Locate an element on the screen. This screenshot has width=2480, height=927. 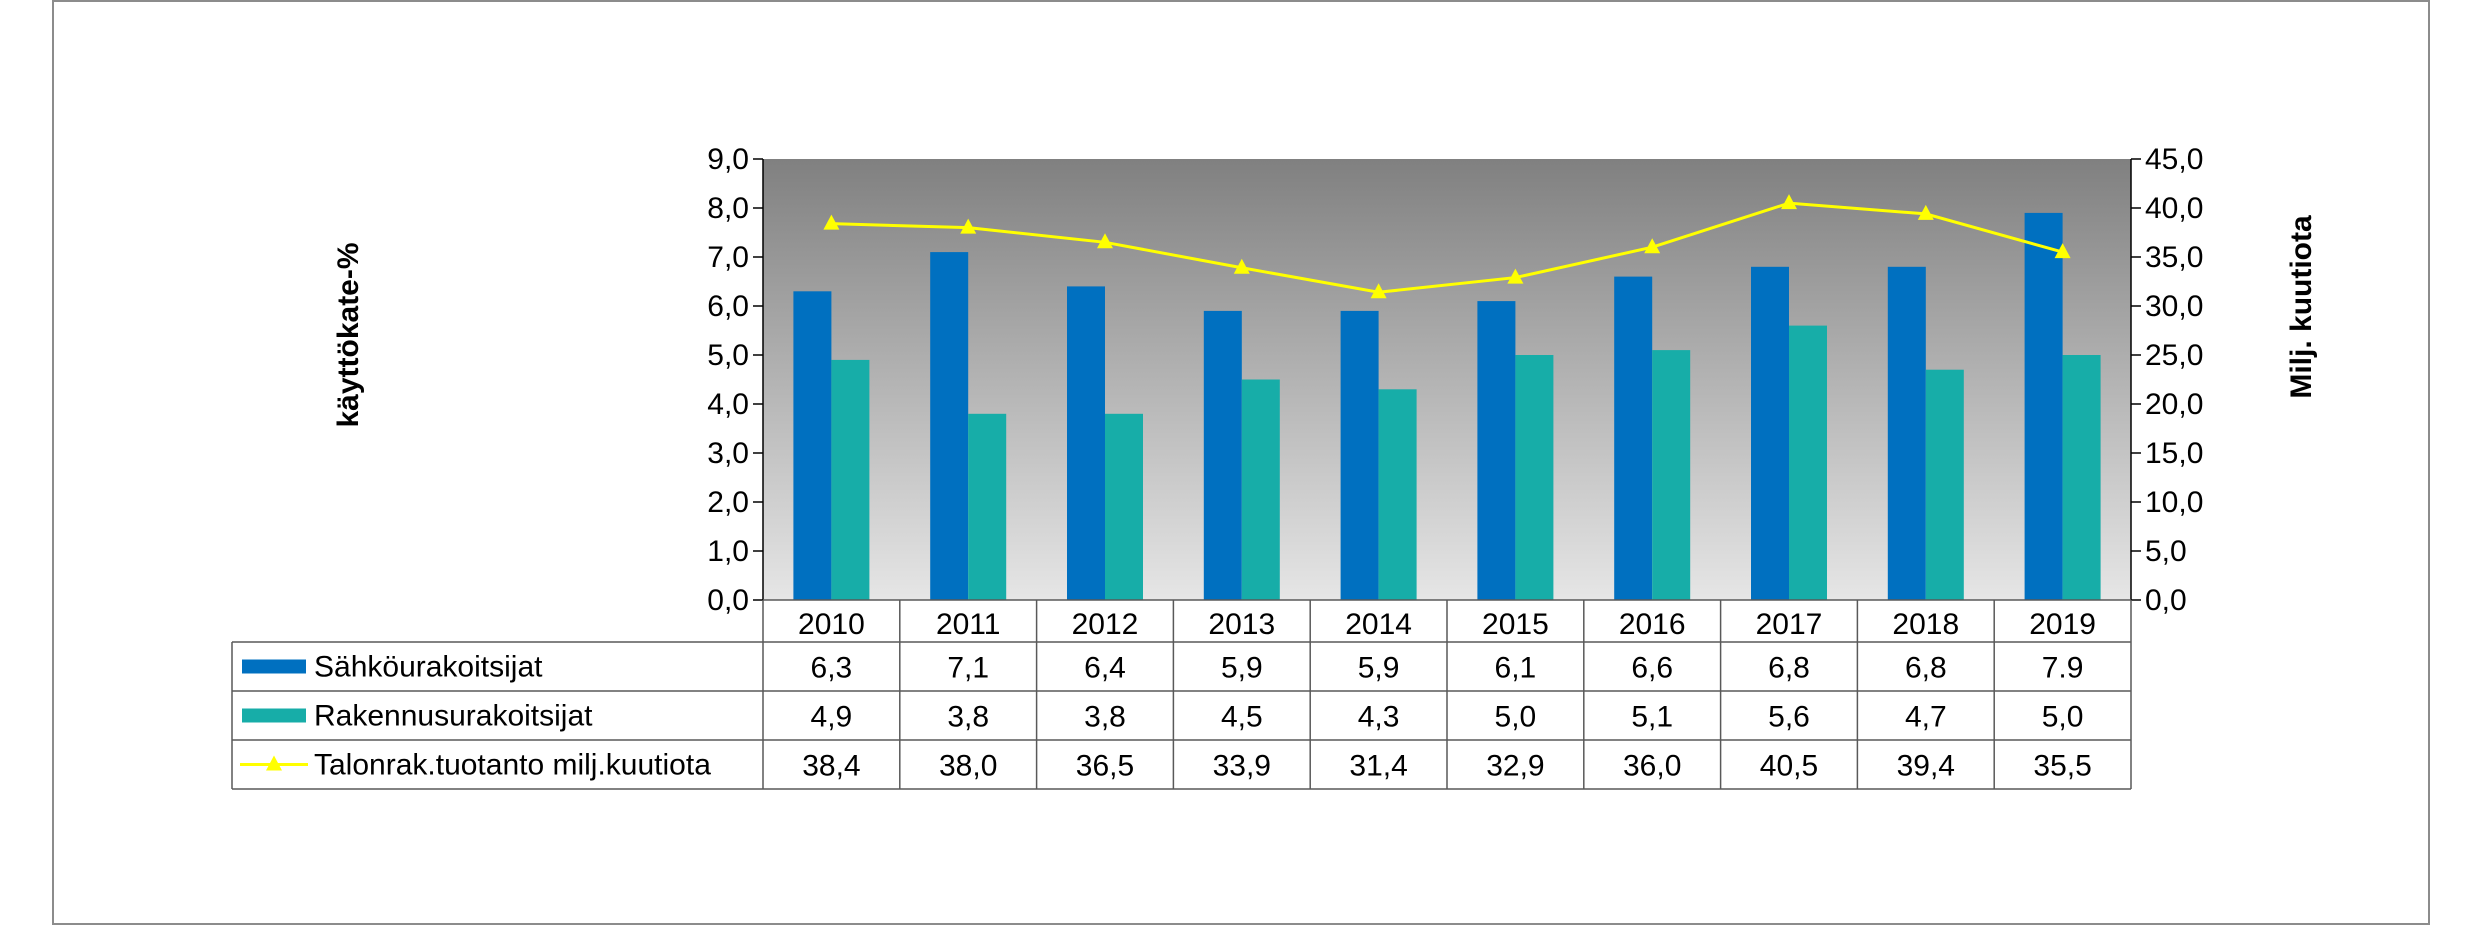
data-table-value: 36,0 is located at coordinates (1652, 766).